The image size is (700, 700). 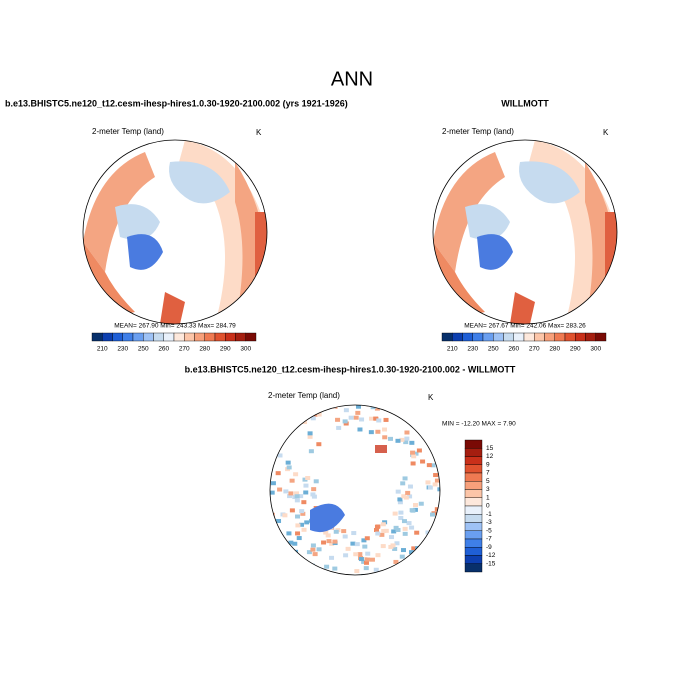 What do you see at coordinates (122, 349) in the screenshot?
I see `colorbar-label: 230` at bounding box center [122, 349].